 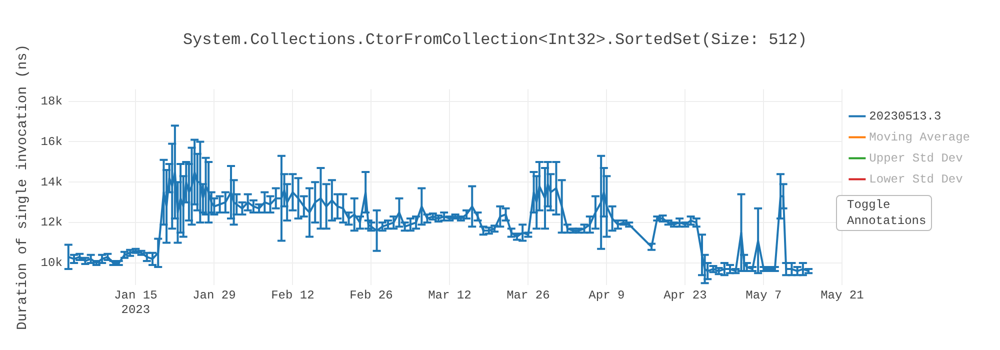 What do you see at coordinates (916, 179) in the screenshot?
I see `legend-label: Lower Std Dev` at bounding box center [916, 179].